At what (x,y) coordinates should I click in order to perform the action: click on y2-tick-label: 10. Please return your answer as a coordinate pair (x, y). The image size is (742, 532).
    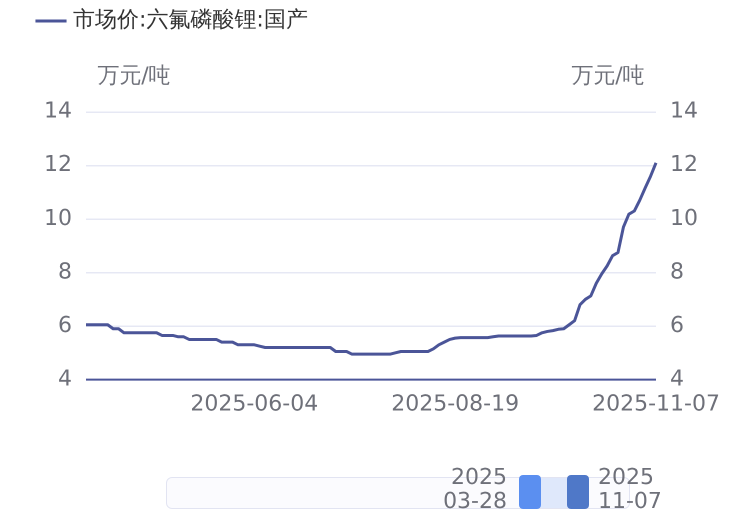
    Looking at the image, I should click on (684, 218).